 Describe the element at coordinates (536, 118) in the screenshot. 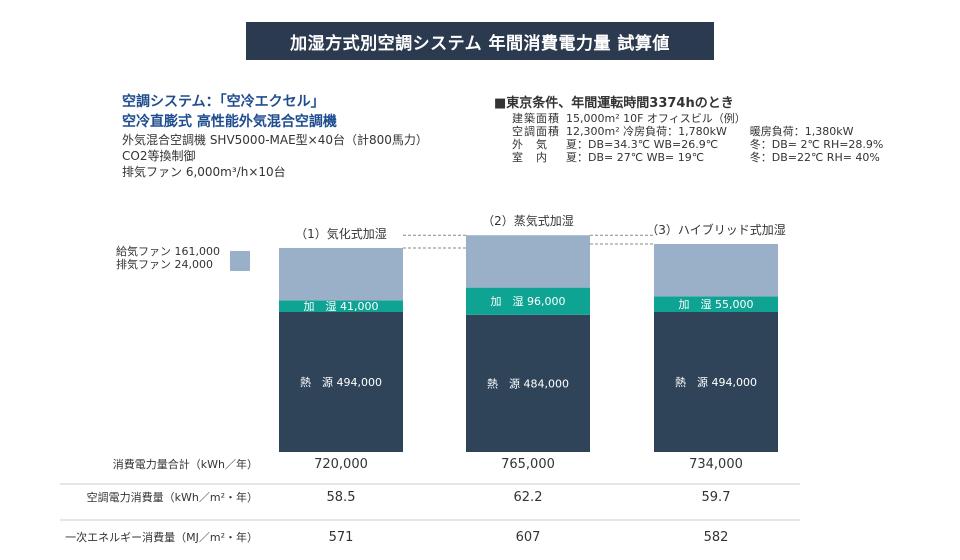

I see `conditions-key: 建築面積` at that location.